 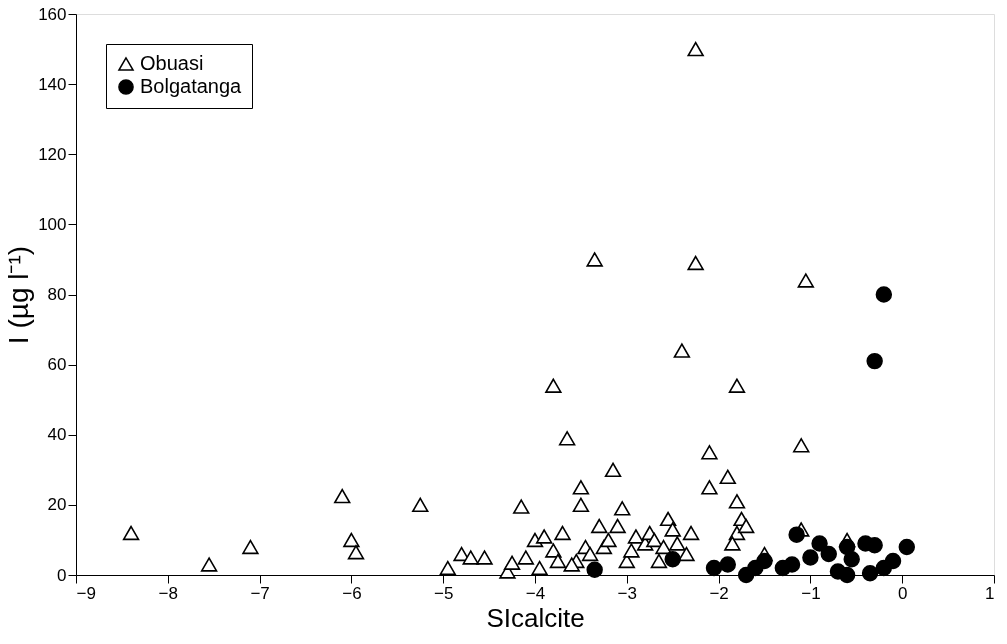 What do you see at coordinates (535, 617) in the screenshot?
I see `x-axis-title: SIcalcite` at bounding box center [535, 617].